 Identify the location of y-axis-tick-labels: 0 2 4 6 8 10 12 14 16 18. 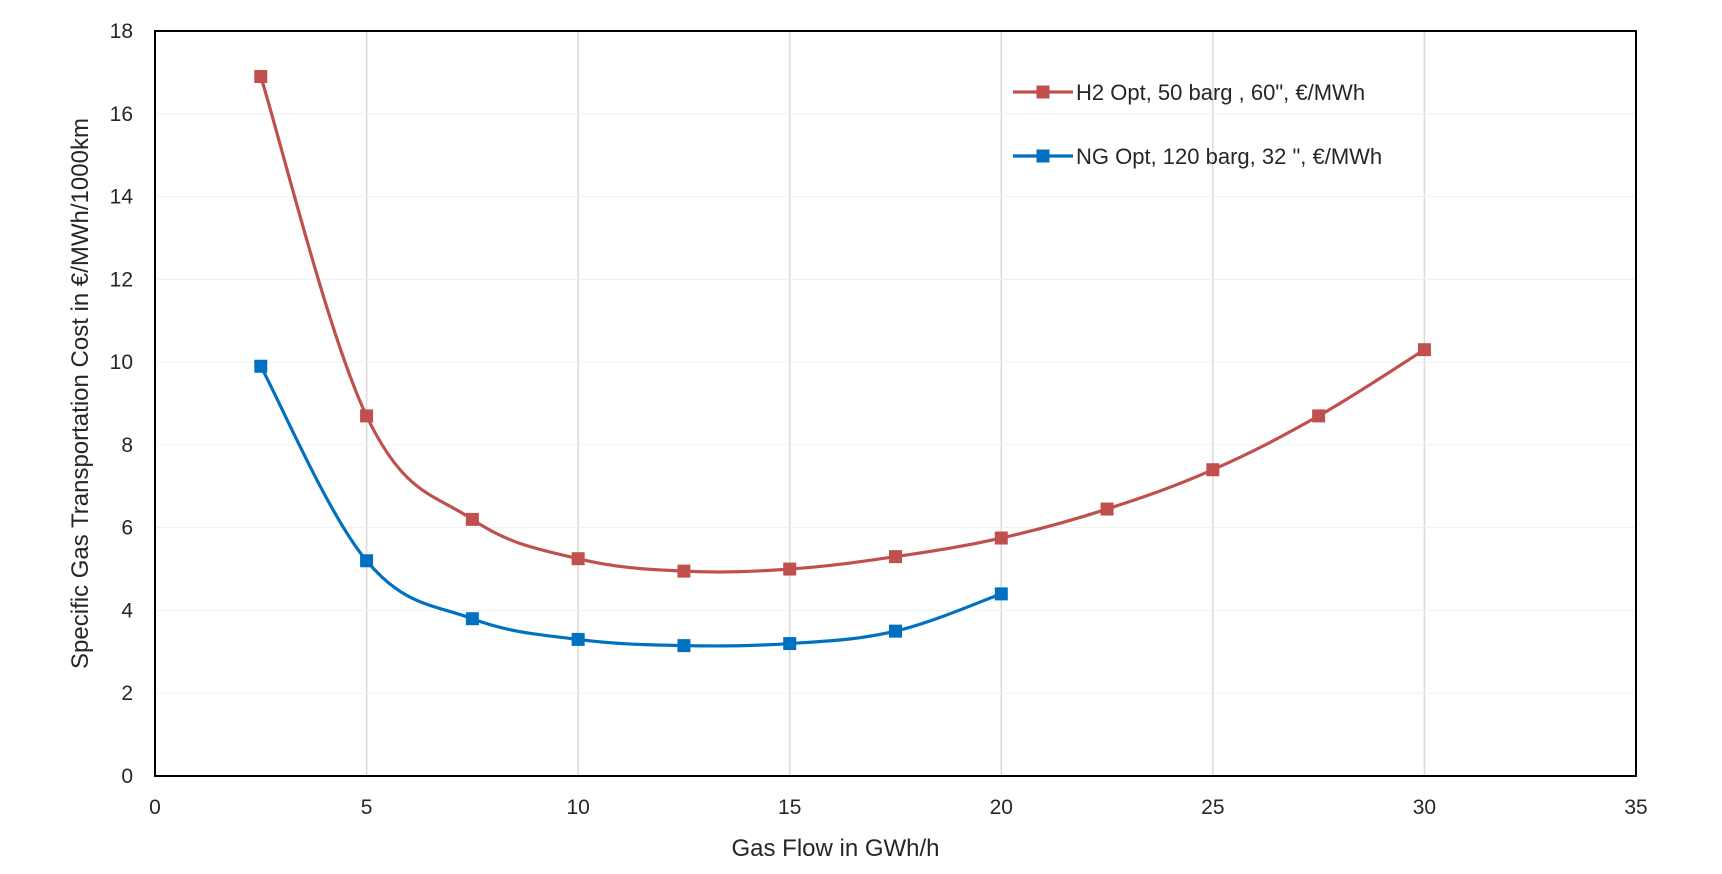
(122, 404).